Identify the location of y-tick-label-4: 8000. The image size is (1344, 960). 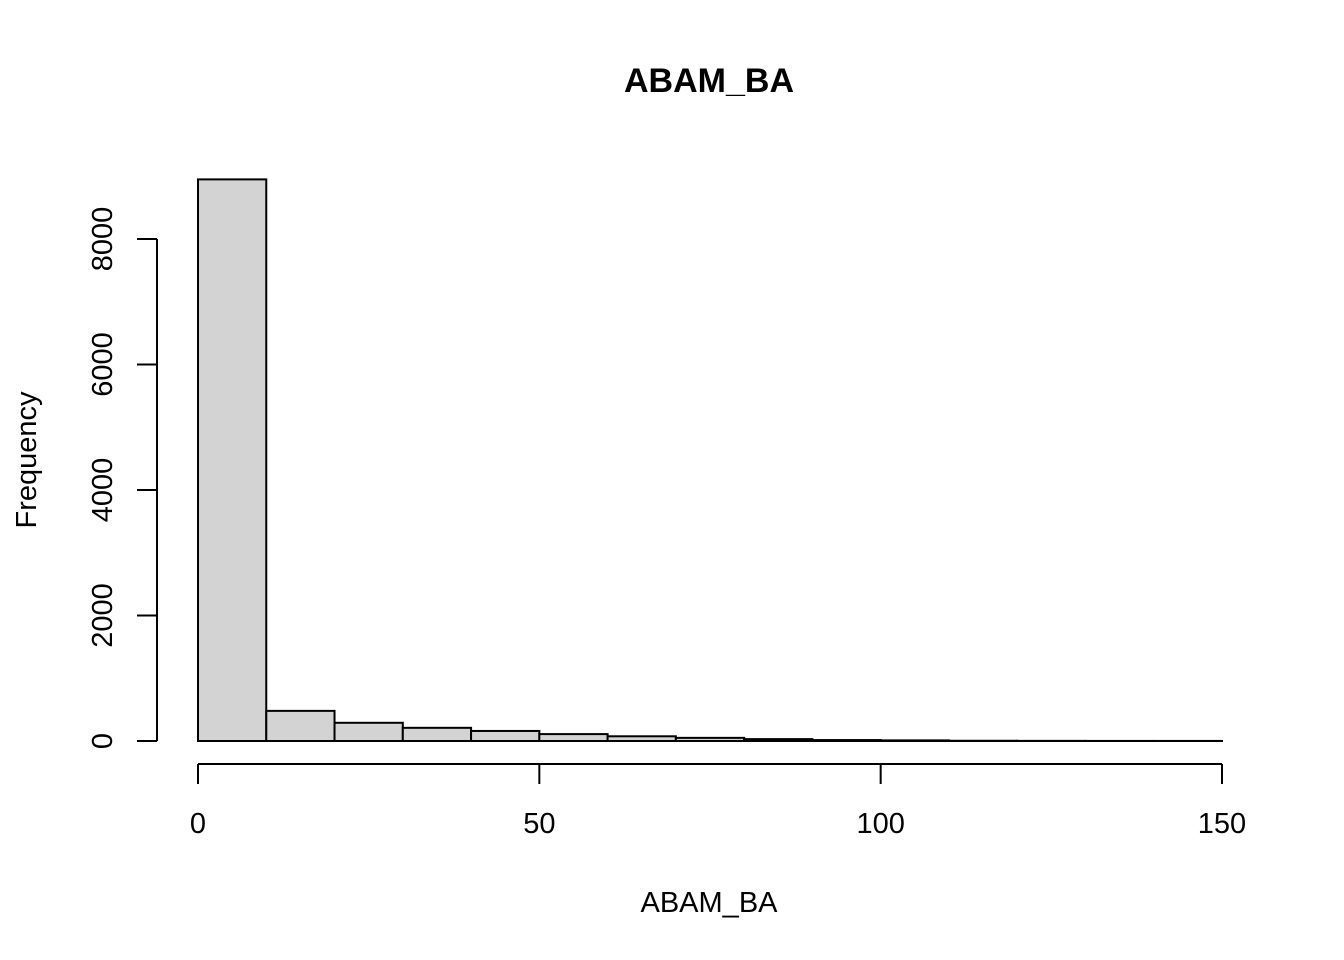
(103, 239).